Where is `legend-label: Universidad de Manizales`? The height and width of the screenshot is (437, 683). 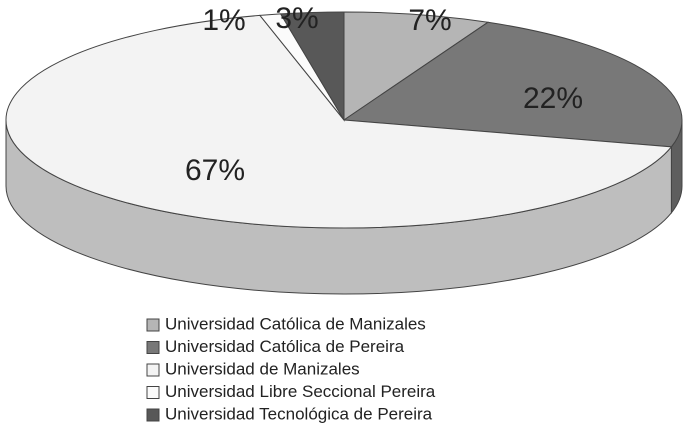 legend-label: Universidad de Manizales is located at coordinates (262, 368).